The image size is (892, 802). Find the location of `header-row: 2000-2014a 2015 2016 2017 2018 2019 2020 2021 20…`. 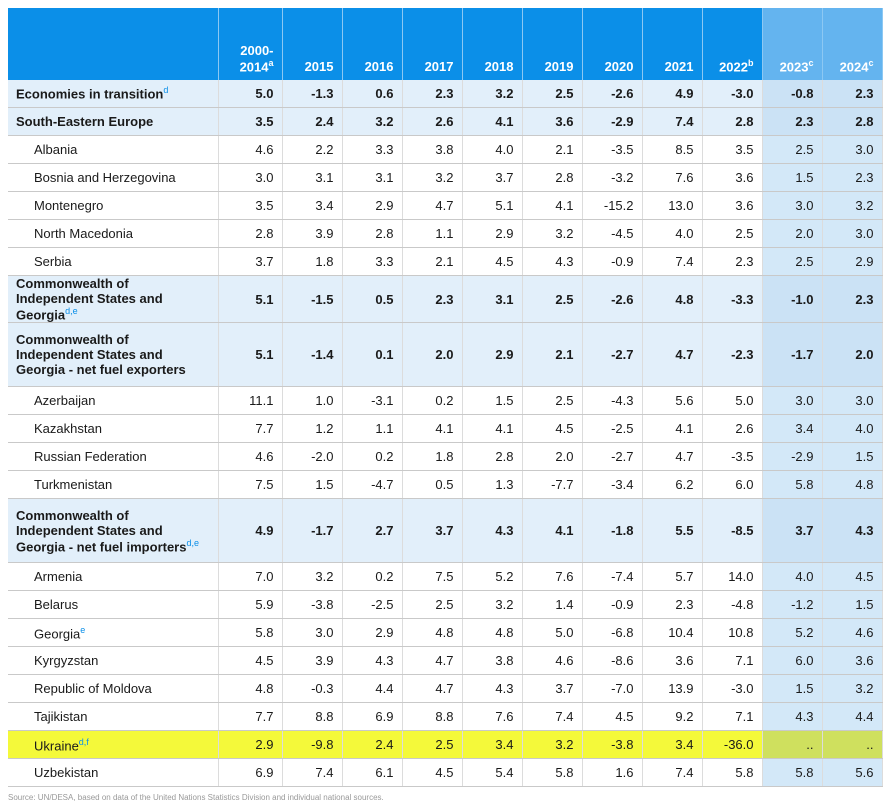

header-row: 2000-2014a 2015 2016 2017 2018 2019 2020 2021 20… is located at coordinates (445, 44).